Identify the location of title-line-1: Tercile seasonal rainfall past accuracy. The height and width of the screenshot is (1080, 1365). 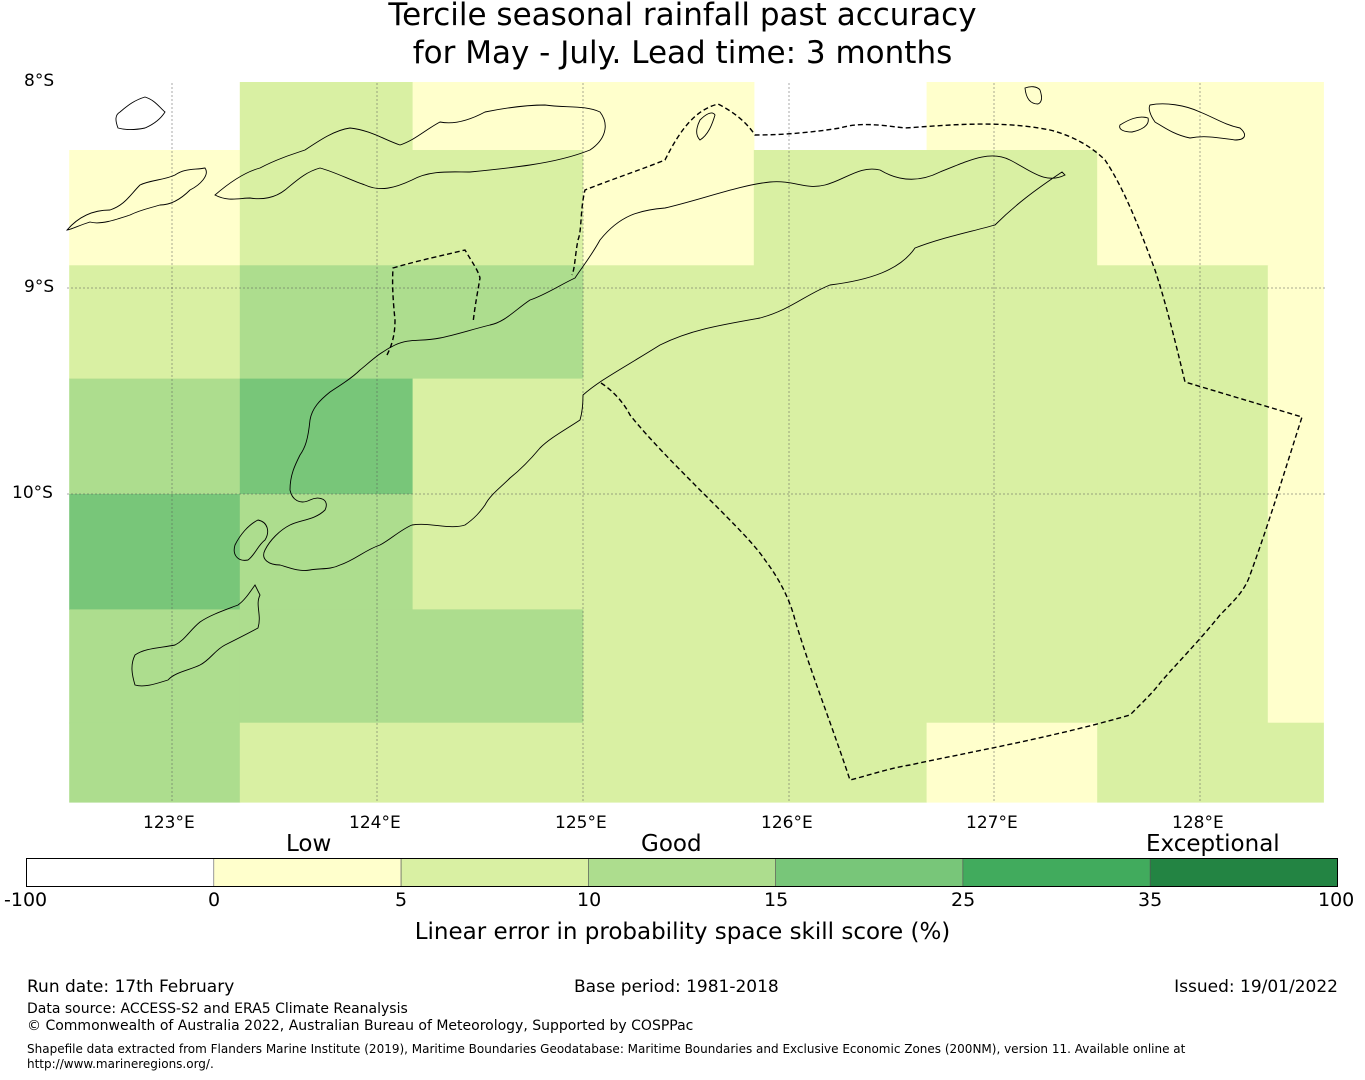
(682, 16).